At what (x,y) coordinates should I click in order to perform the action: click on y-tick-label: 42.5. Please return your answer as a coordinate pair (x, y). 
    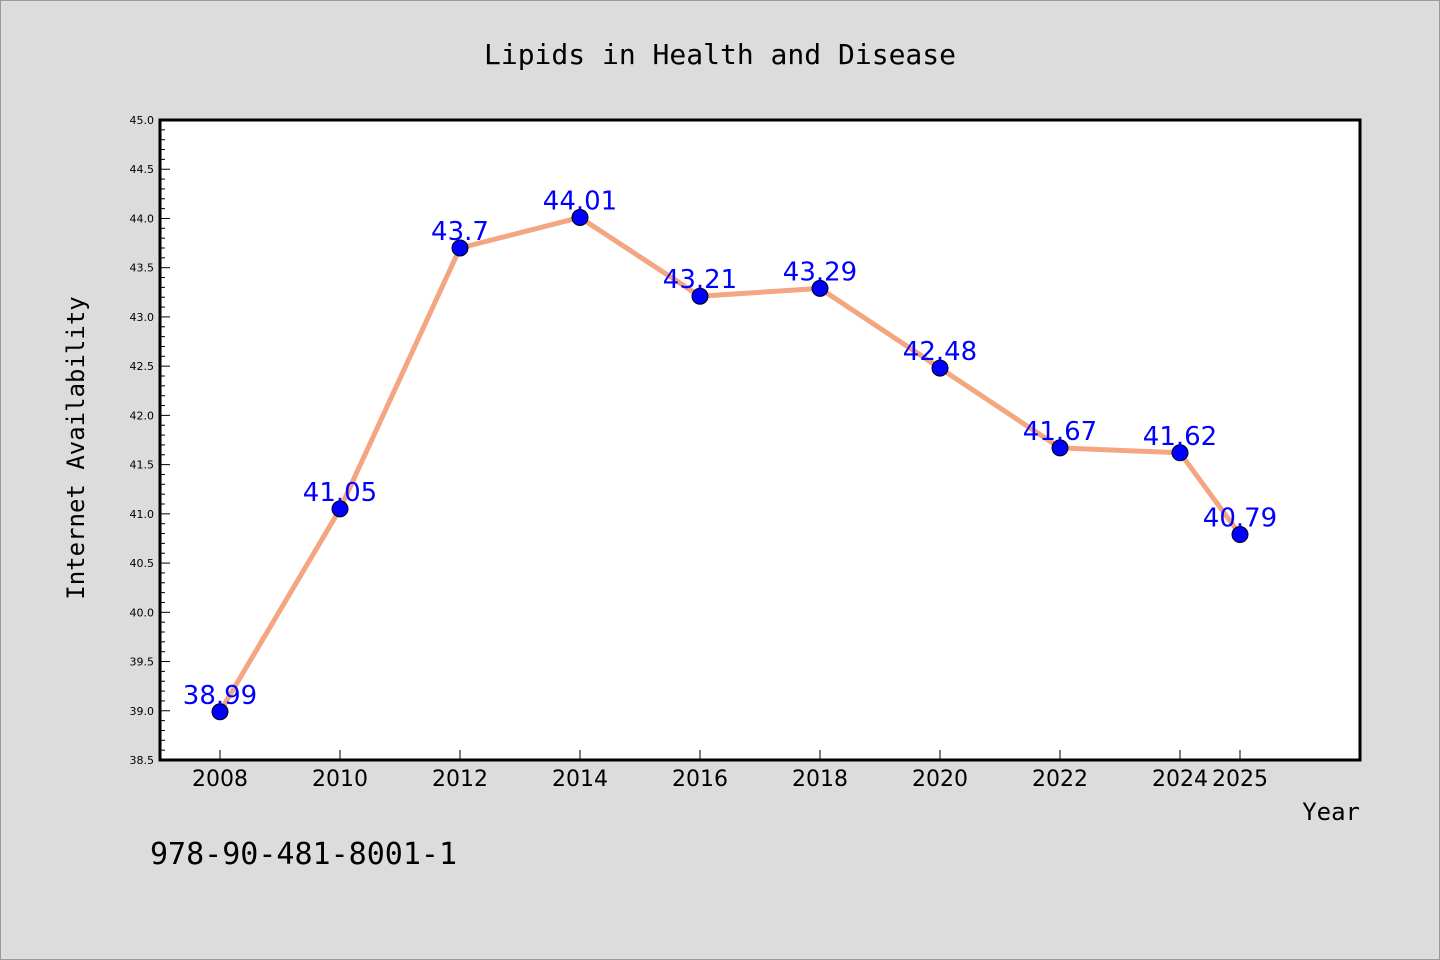
    Looking at the image, I should click on (142, 366).